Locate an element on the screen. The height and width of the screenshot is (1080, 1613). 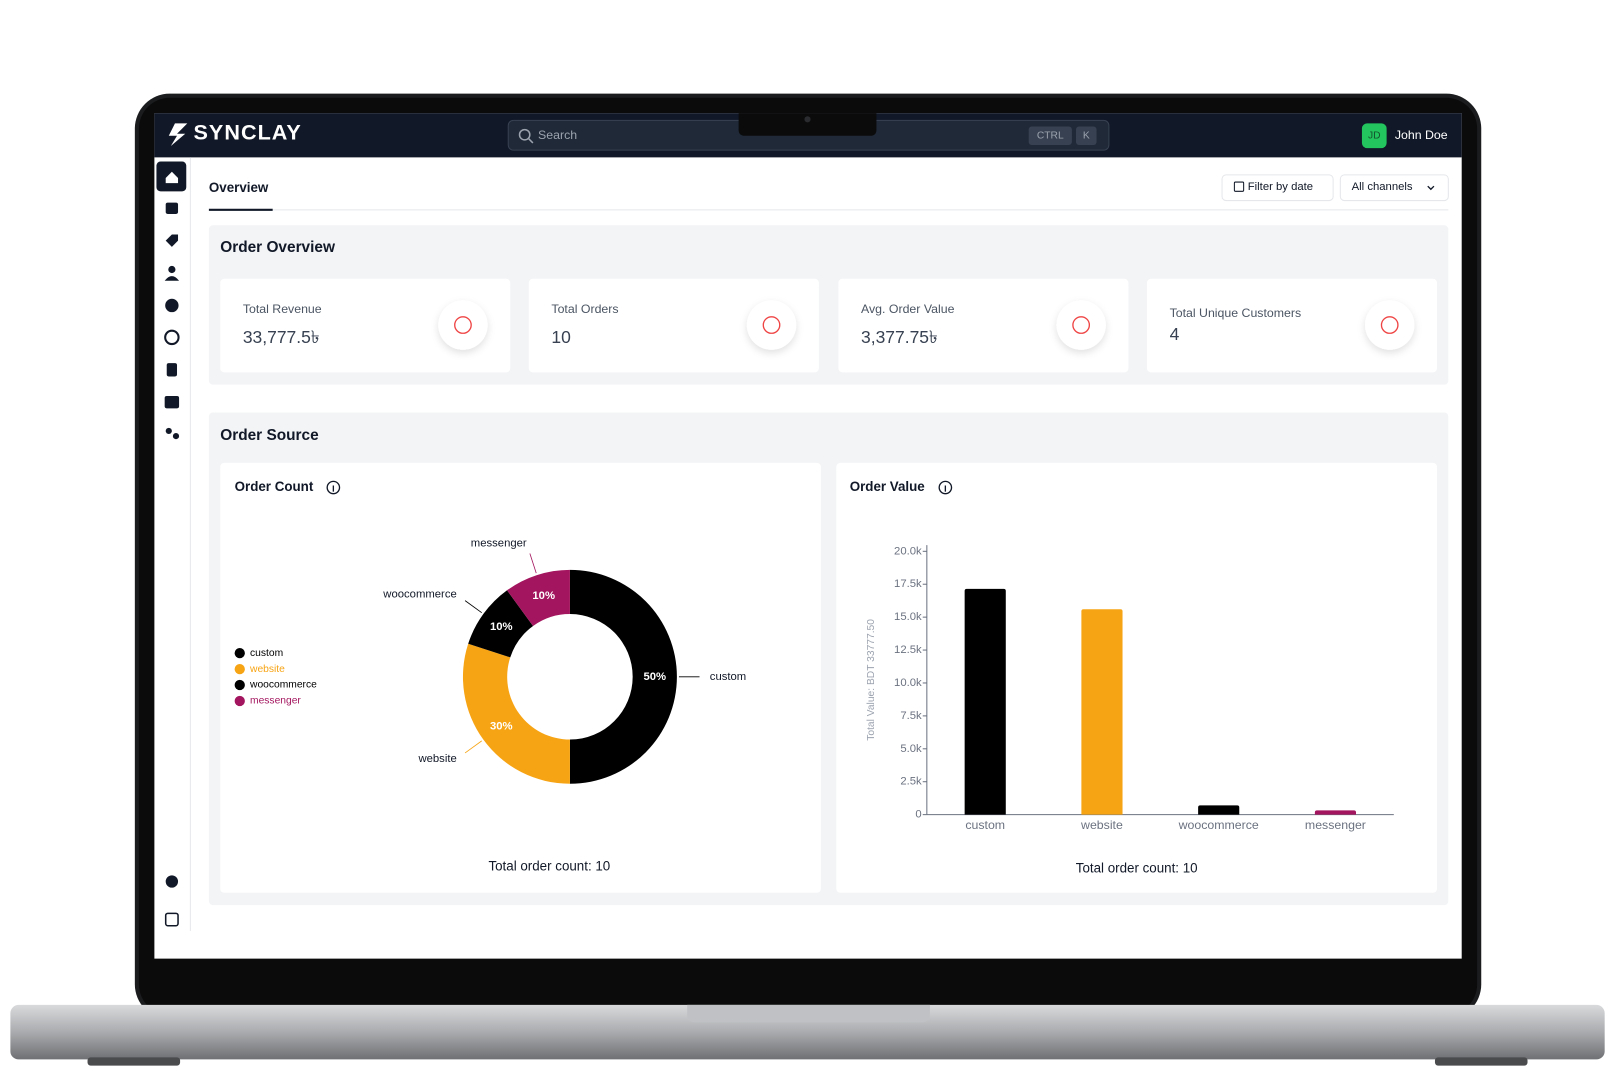
slice-label: 50% is located at coordinates (654, 677).